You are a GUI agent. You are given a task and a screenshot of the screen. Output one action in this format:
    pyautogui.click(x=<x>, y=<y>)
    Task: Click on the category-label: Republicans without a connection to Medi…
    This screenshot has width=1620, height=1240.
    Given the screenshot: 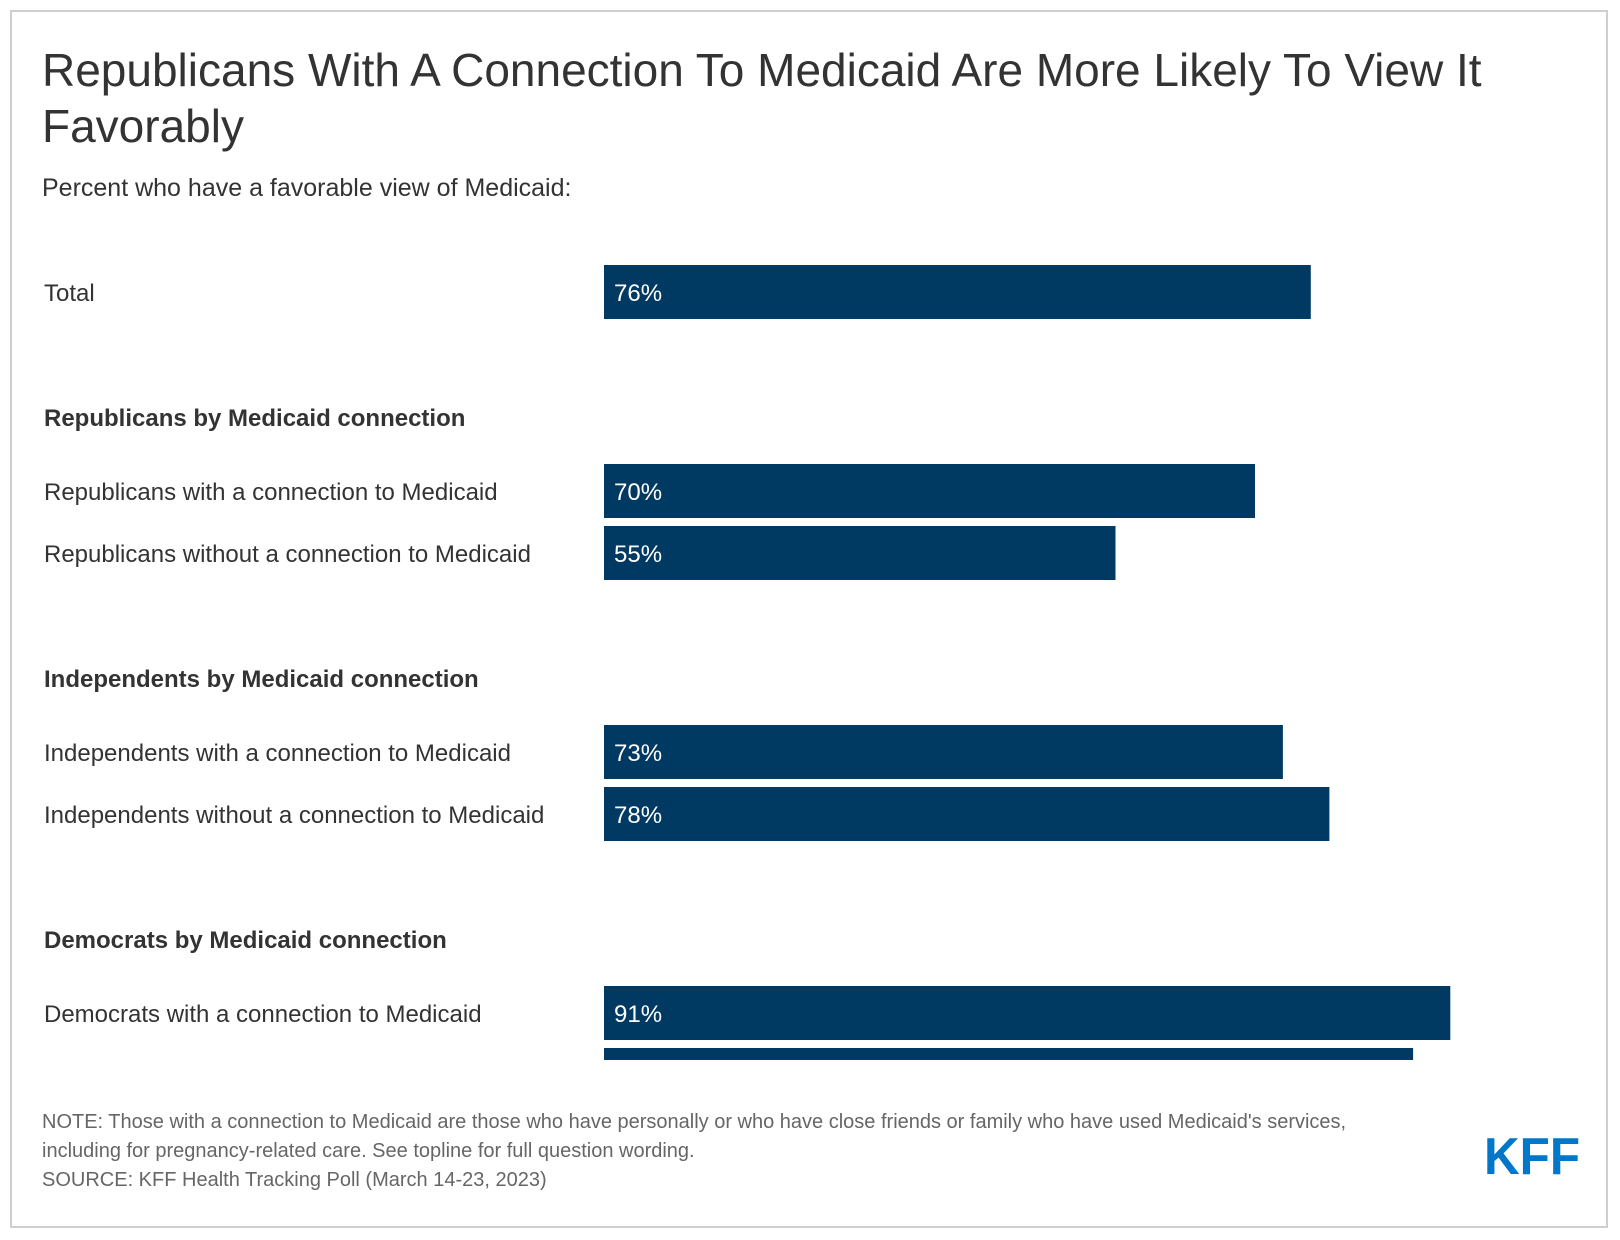 What is the action you would take?
    pyautogui.click(x=287, y=554)
    